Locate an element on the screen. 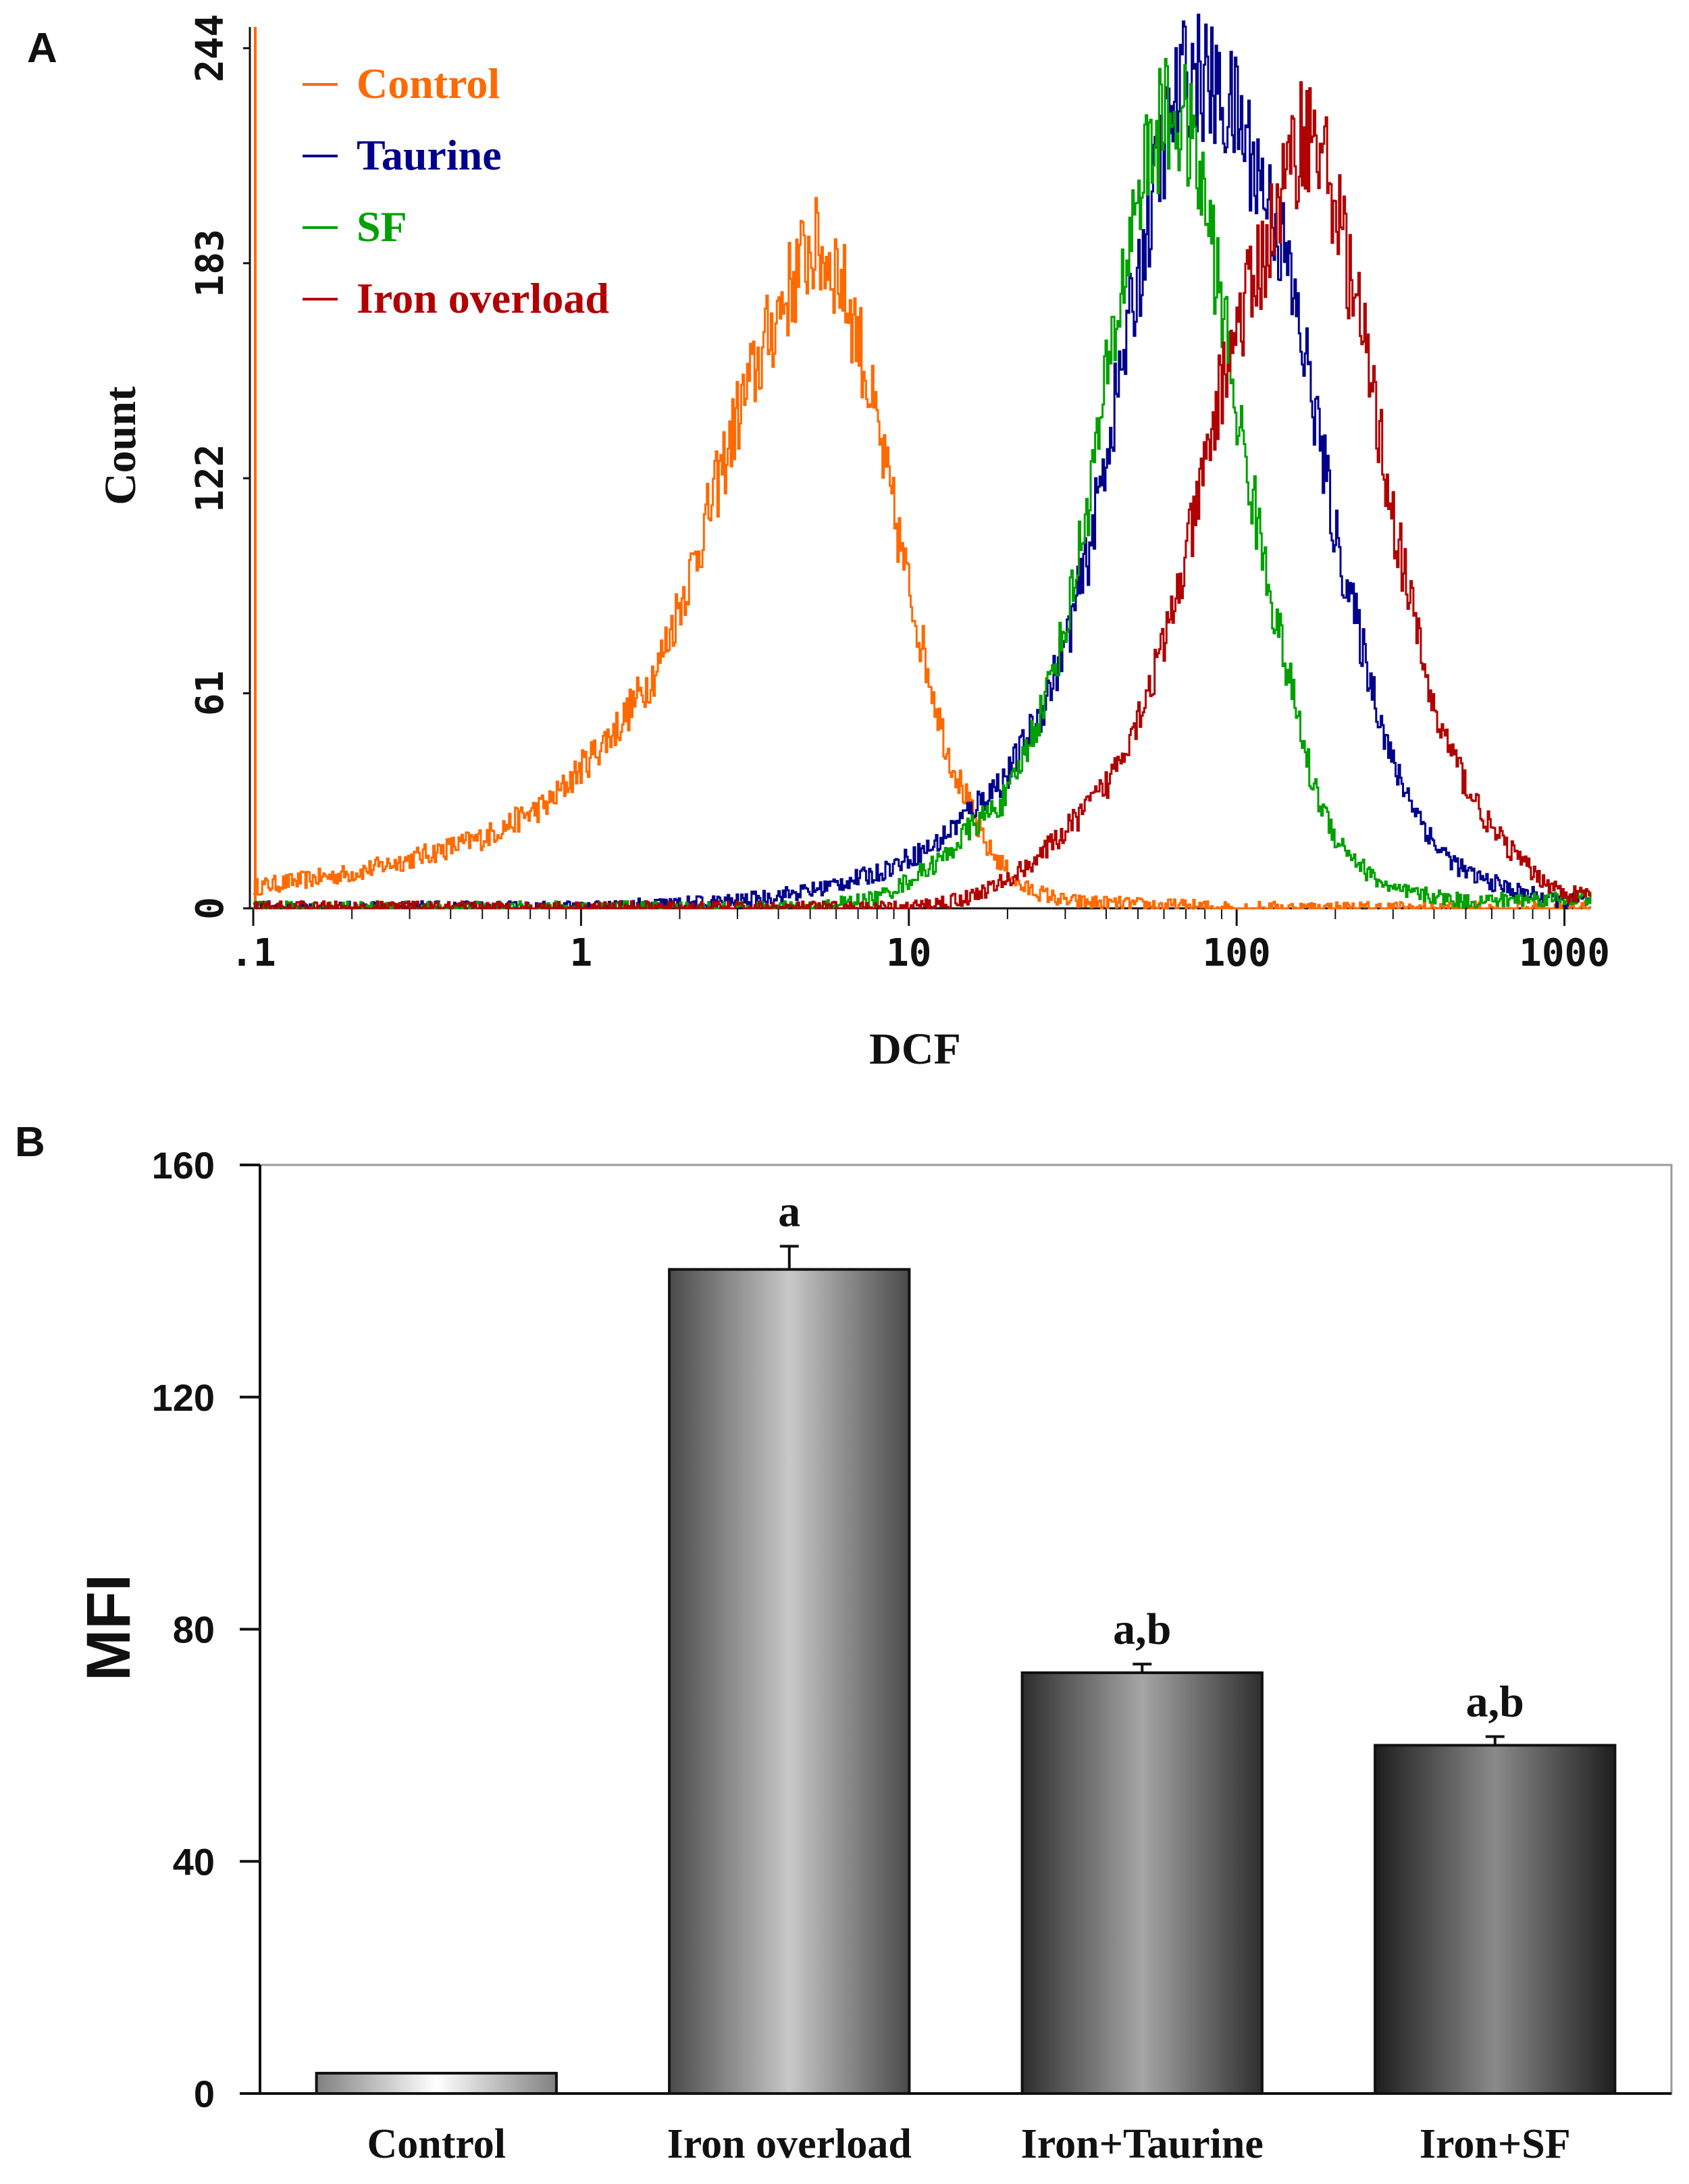 The width and height of the screenshot is (1689, 2184). panel-a-x-ticks: .1 1 10 100 1000 is located at coordinates (920, 942).